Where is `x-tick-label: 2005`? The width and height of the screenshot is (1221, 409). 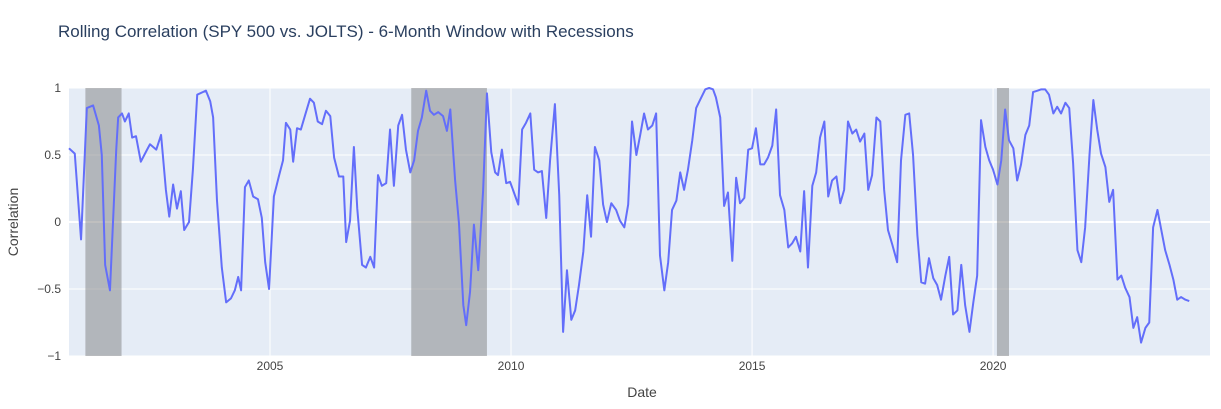
x-tick-label: 2005 is located at coordinates (270, 366).